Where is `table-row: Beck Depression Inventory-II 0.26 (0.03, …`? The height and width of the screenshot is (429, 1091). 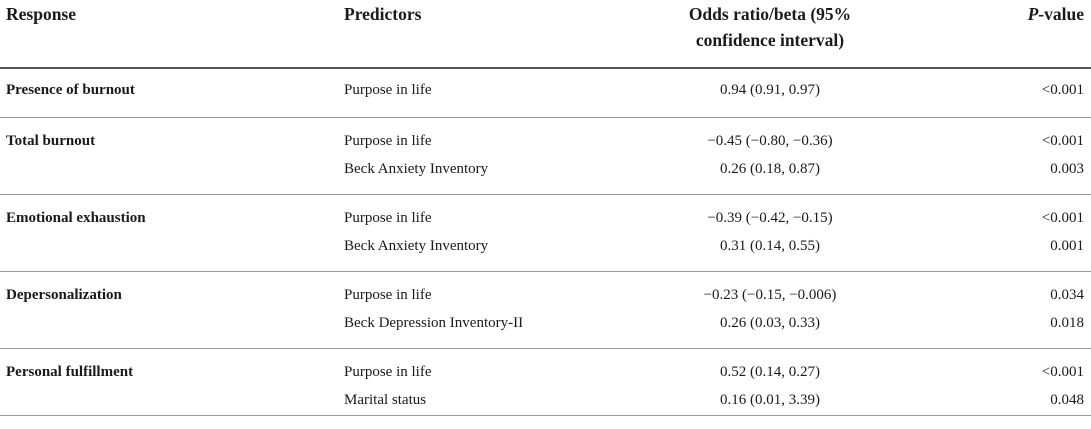 table-row: Beck Depression Inventory-II 0.26 (0.03, … is located at coordinates (545, 323).